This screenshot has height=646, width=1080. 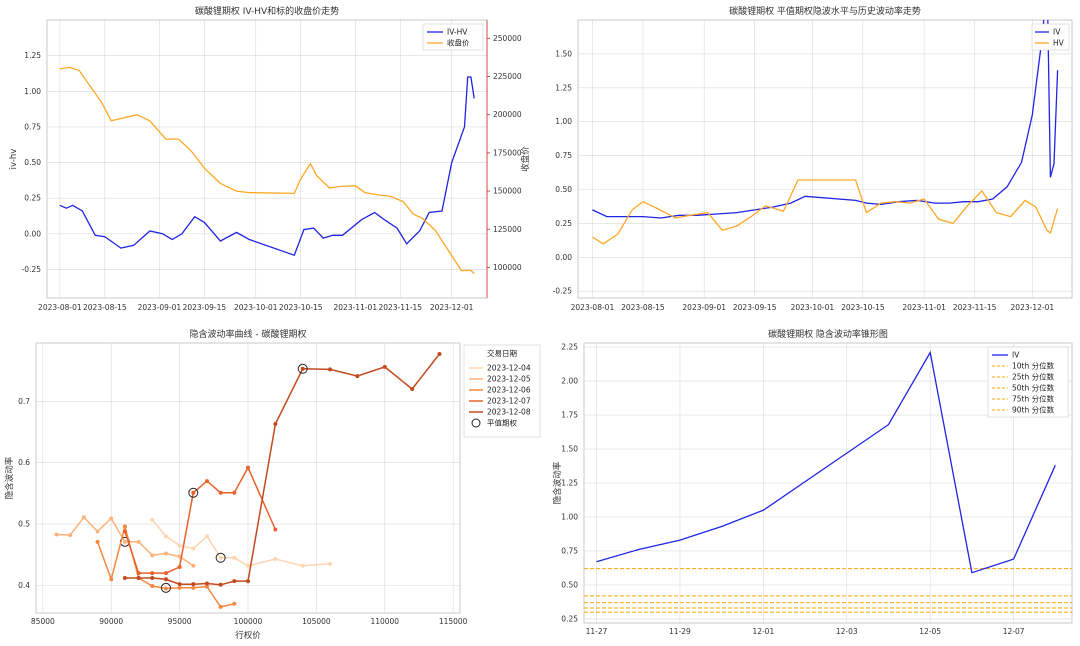 What do you see at coordinates (458, 43) in the screenshot?
I see `legend-label: 收盘价` at bounding box center [458, 43].